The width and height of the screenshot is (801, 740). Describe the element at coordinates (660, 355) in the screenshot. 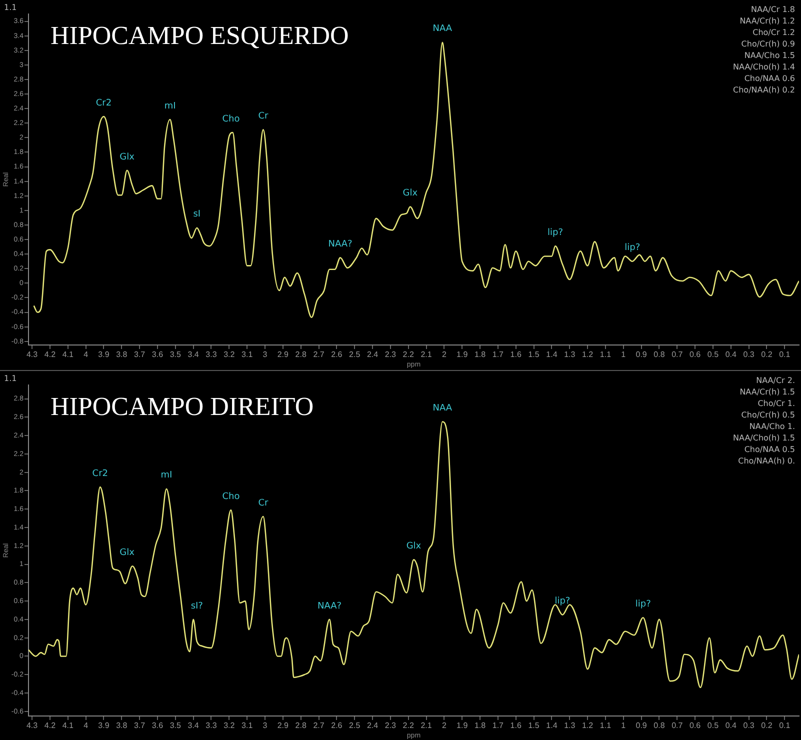

I see `x-tick-label: 0.8` at that location.